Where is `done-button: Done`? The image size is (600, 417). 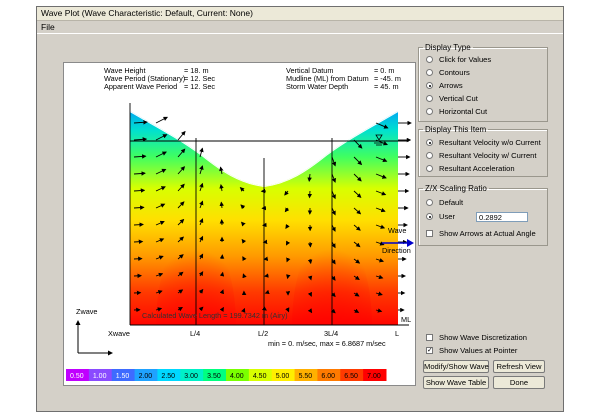 done-button: Done is located at coordinates (519, 382).